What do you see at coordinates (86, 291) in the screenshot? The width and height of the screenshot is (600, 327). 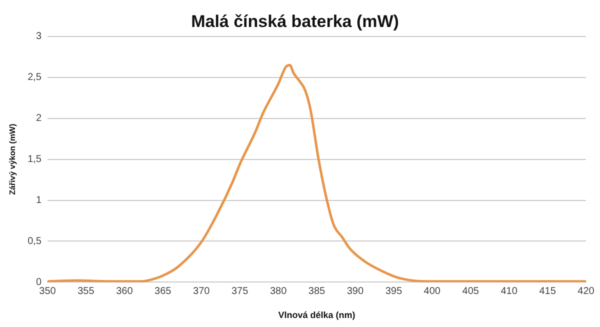 I see `x-tick-label: 355` at bounding box center [86, 291].